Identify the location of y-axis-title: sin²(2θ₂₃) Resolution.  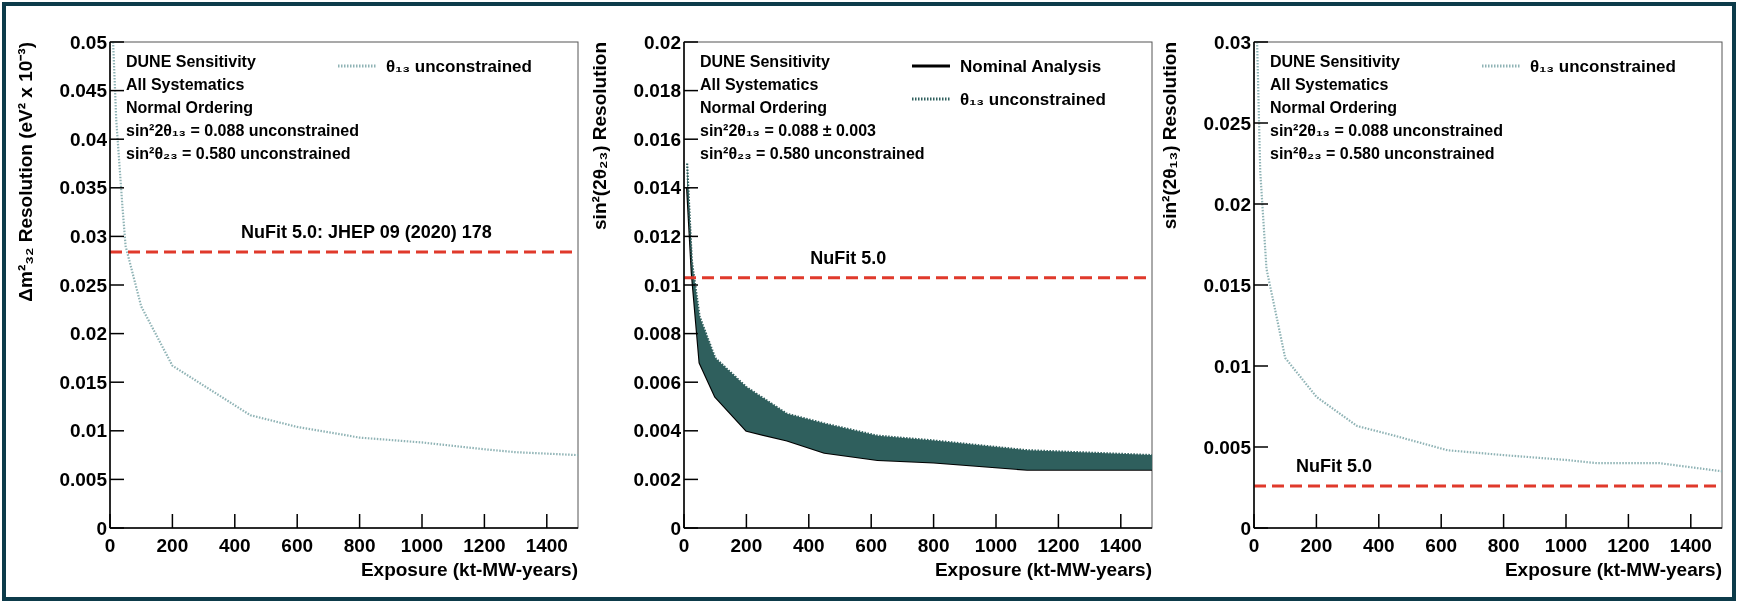
(599, 136).